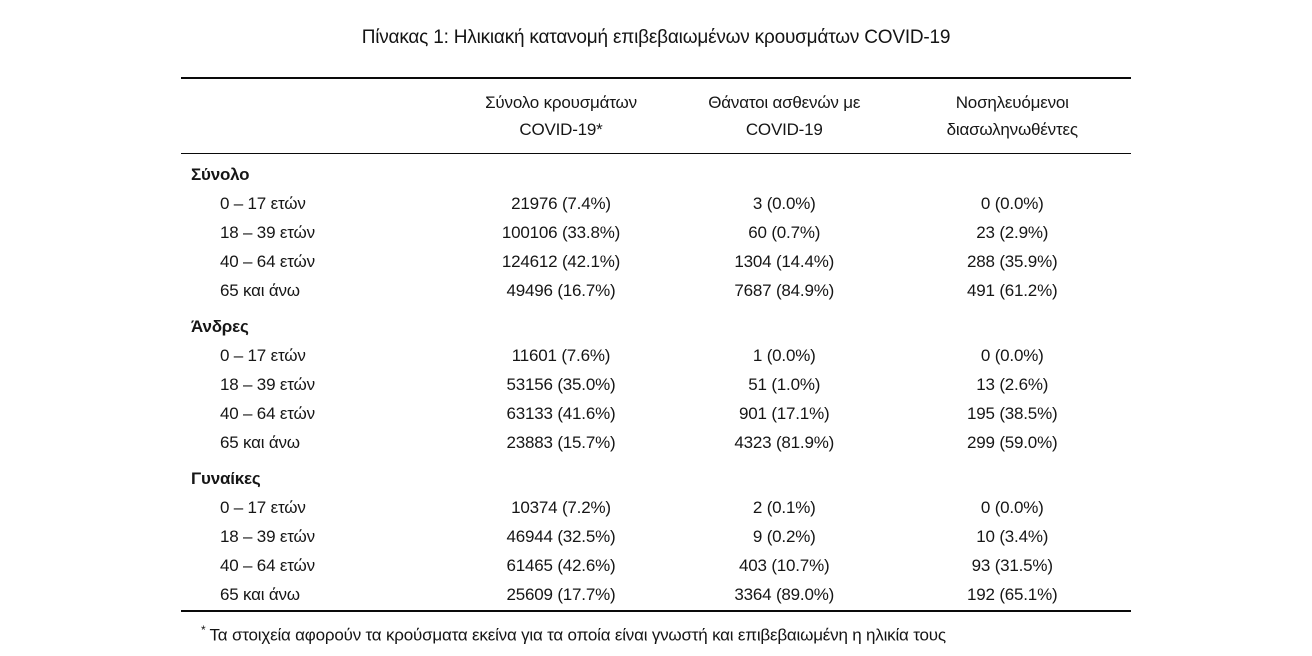  What do you see at coordinates (561, 203) in the screenshot?
I see `cases-value: 21976 (7.4%)` at bounding box center [561, 203].